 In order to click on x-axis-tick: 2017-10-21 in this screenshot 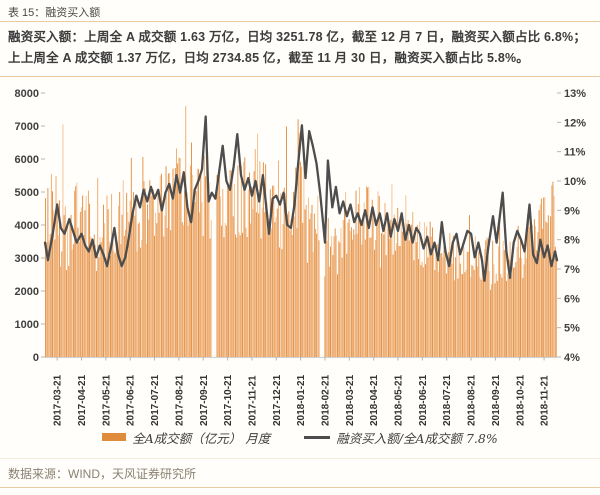, I will do `click(228, 400)`.